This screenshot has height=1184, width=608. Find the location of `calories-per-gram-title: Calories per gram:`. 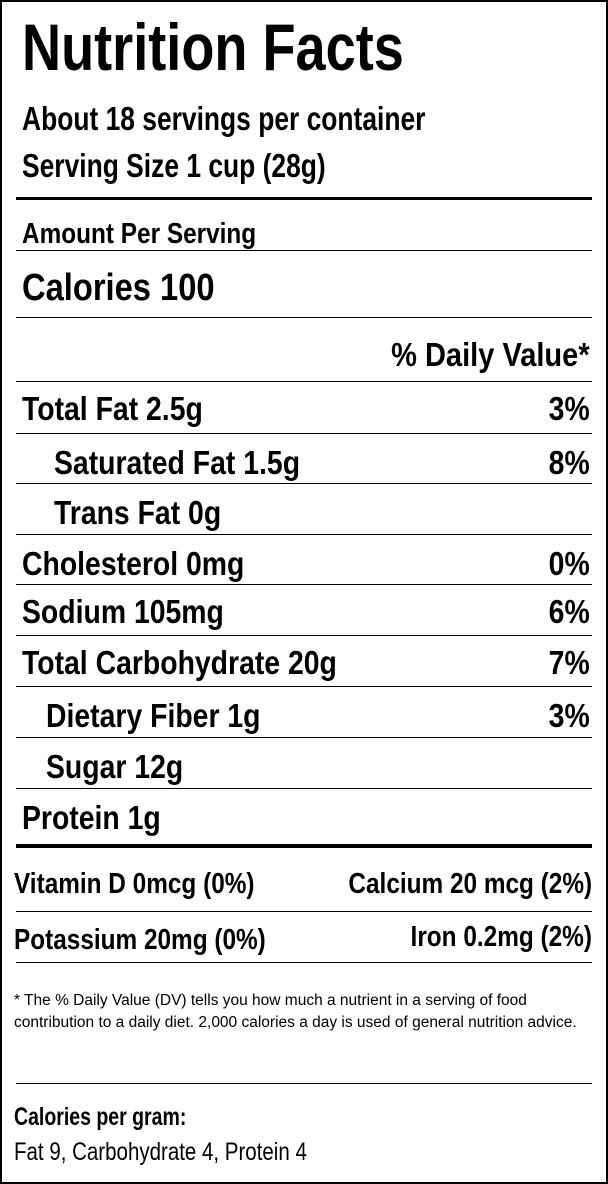

calories-per-gram-title: Calories per gram: is located at coordinates (100, 1117).